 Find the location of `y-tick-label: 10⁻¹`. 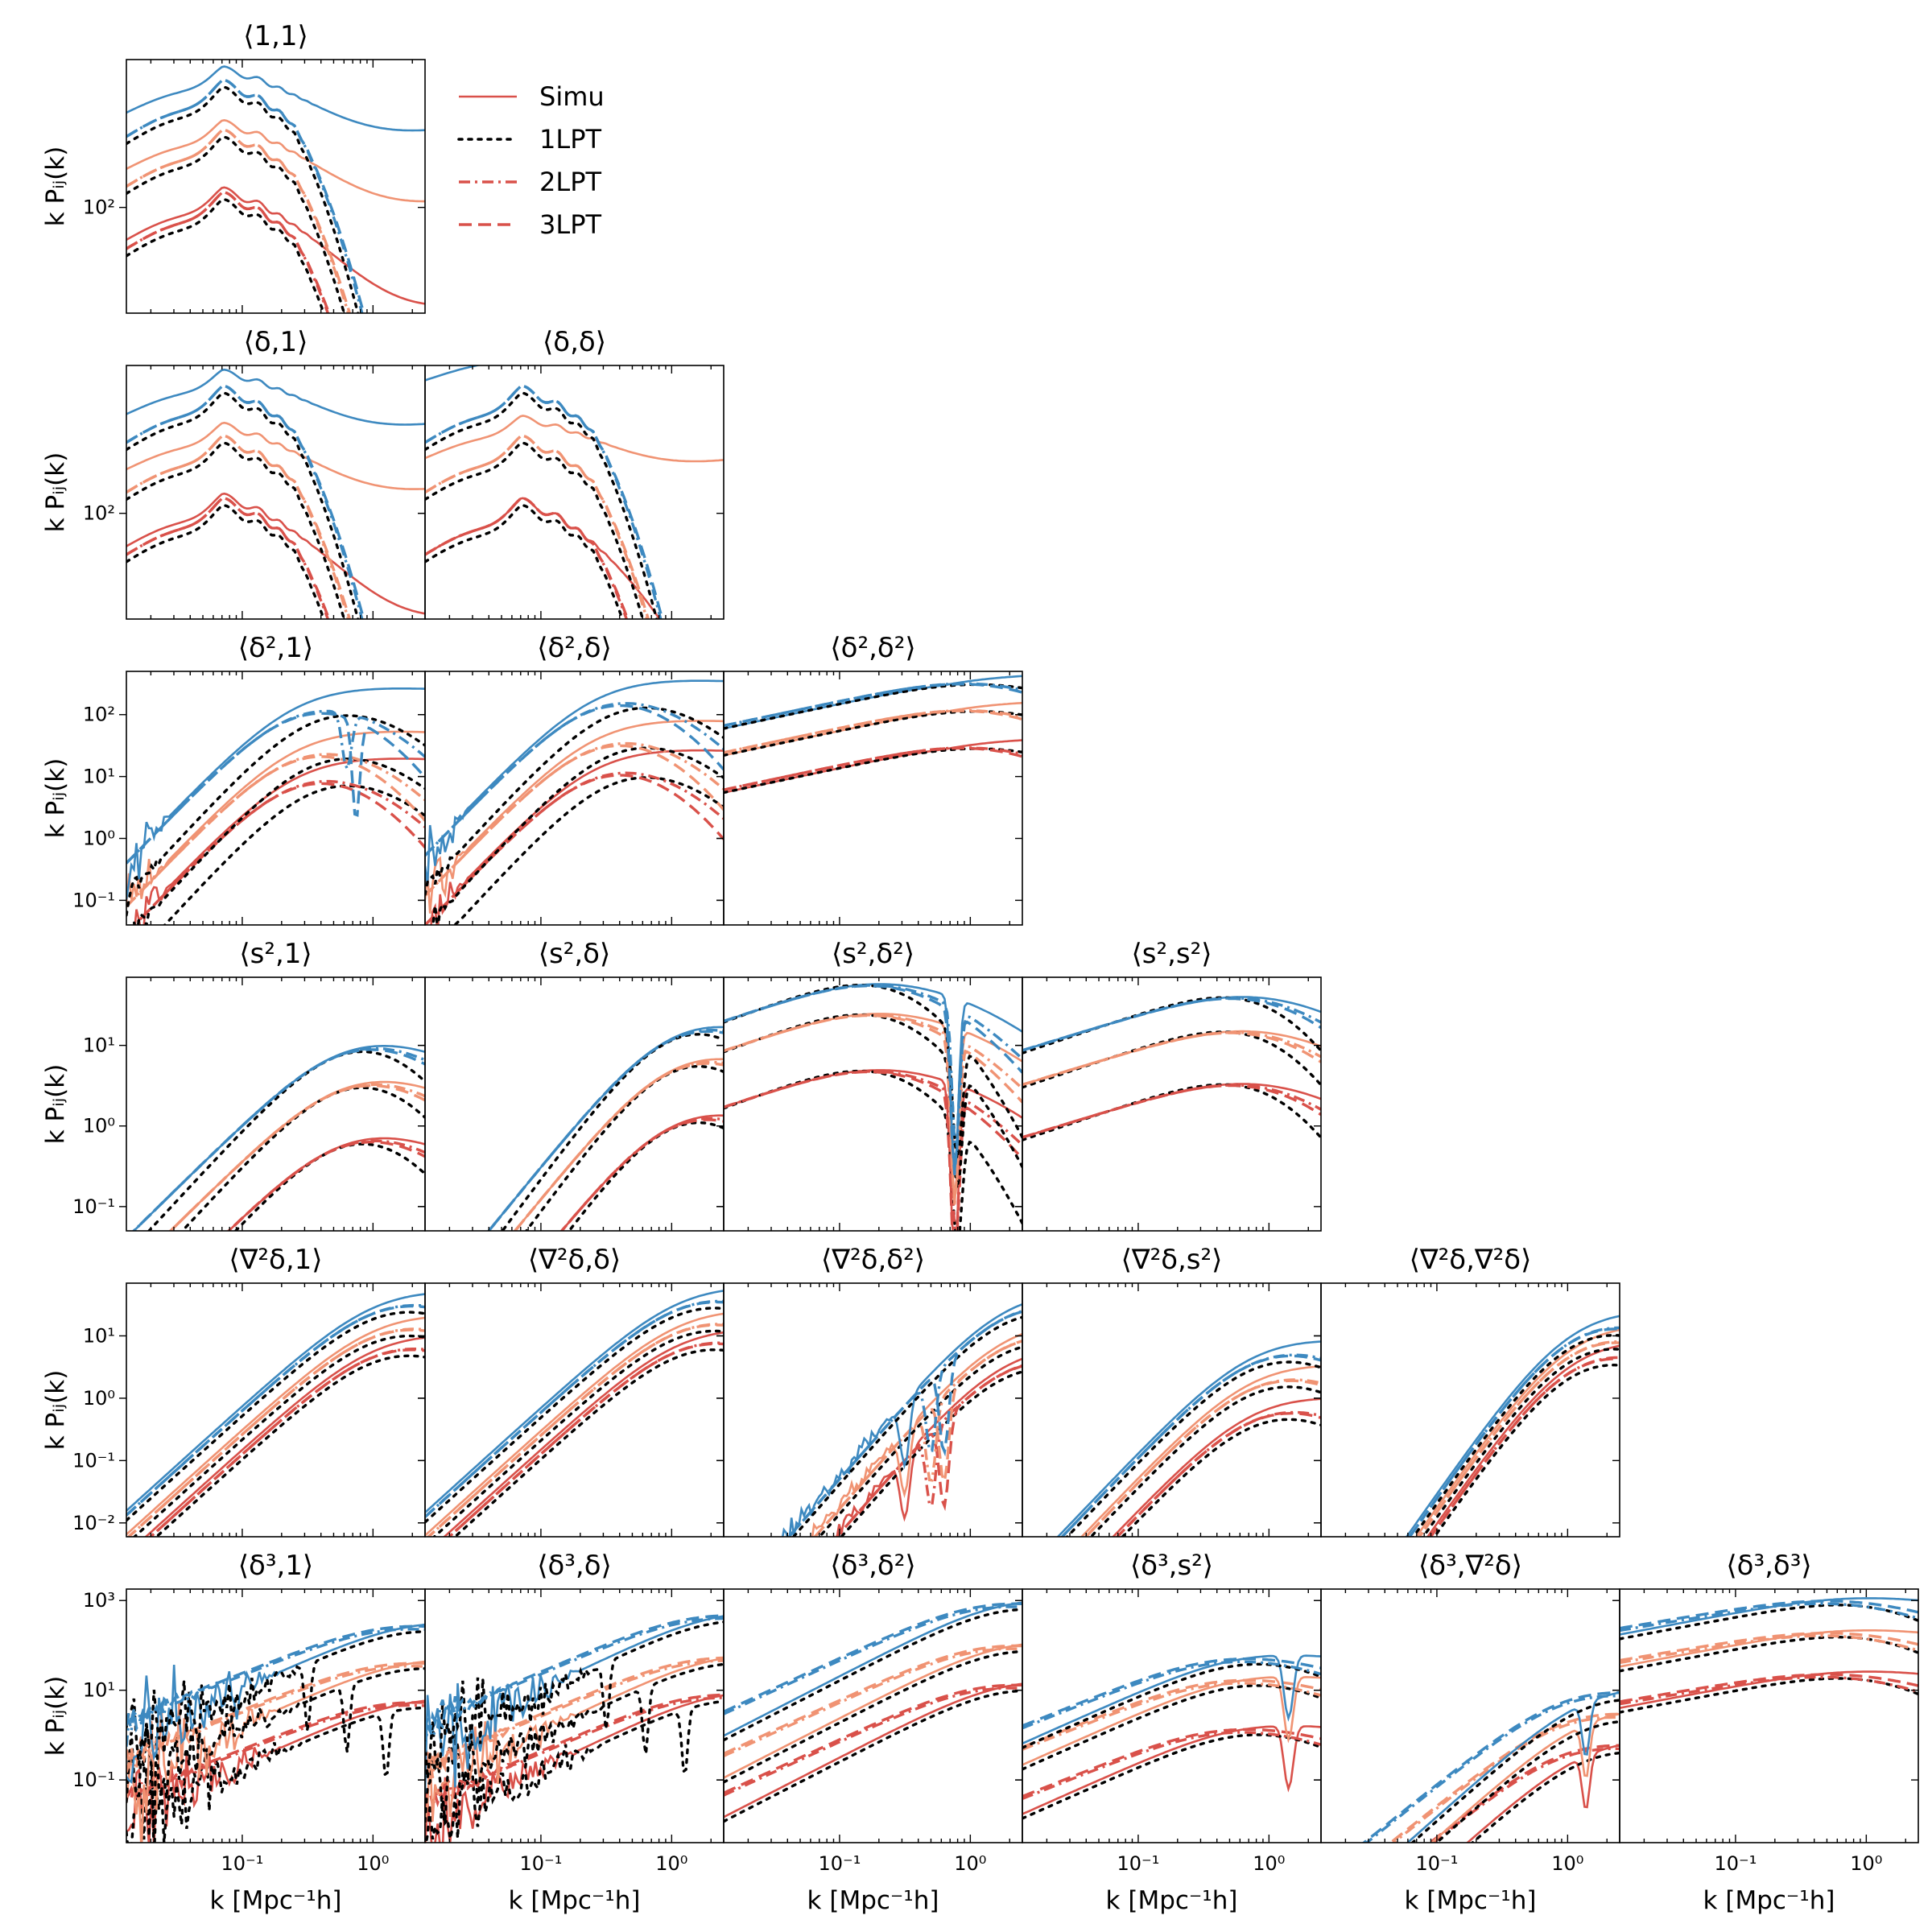

y-tick-label: 10⁻¹ is located at coordinates (93, 1780).